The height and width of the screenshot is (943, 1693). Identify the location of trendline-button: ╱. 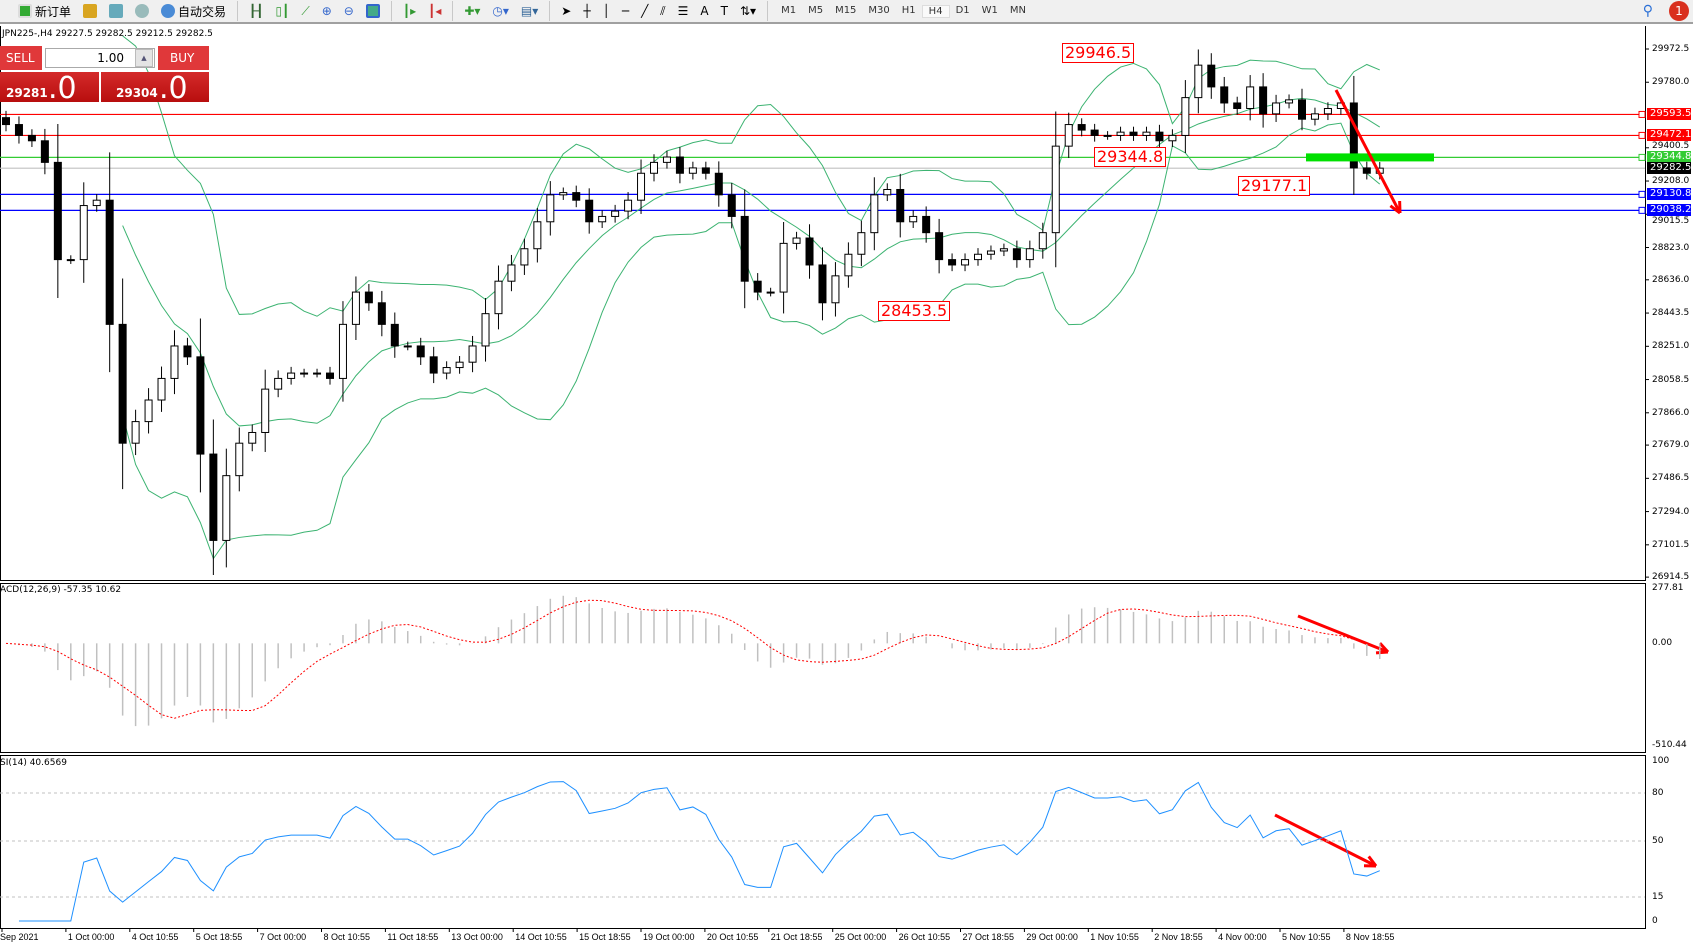
(644, 11).